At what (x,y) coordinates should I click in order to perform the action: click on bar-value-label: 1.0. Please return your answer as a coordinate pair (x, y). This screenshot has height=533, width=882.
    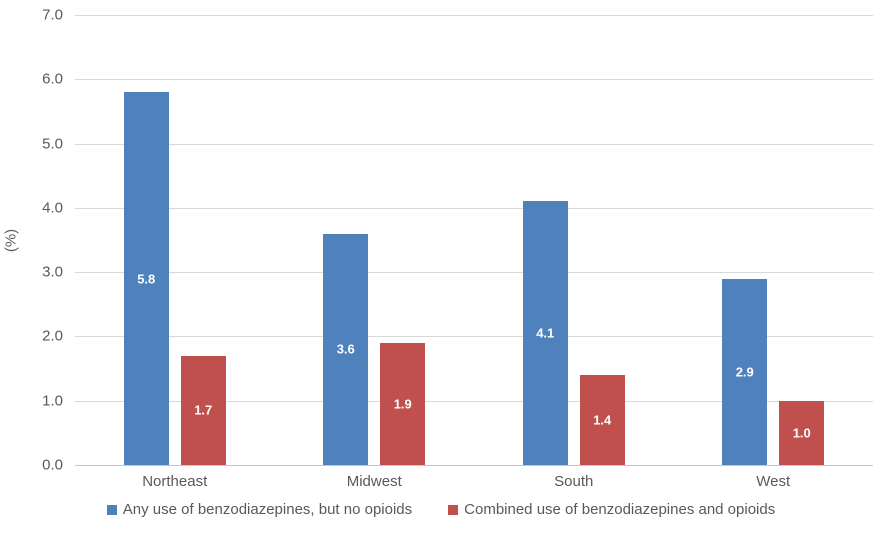
    Looking at the image, I should click on (801, 433).